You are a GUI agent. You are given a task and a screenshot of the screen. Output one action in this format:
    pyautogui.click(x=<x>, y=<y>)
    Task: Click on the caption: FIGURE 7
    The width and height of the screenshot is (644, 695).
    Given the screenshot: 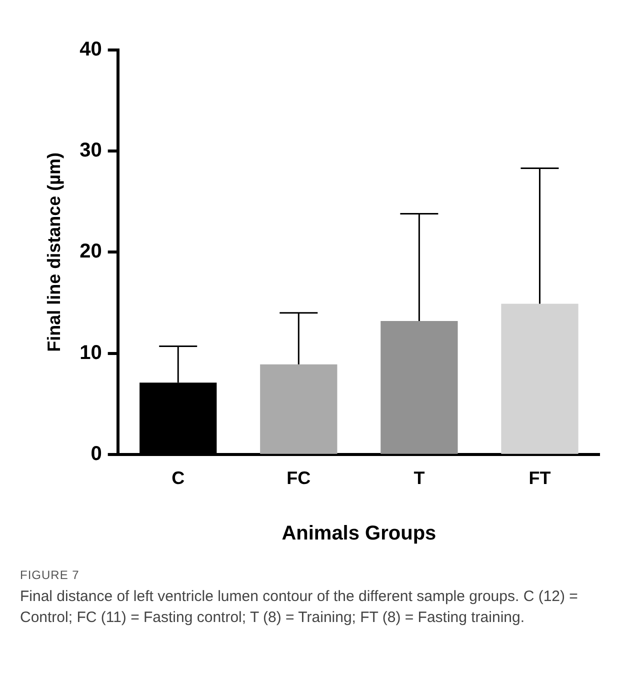 What is the action you would take?
    pyautogui.click(x=50, y=575)
    